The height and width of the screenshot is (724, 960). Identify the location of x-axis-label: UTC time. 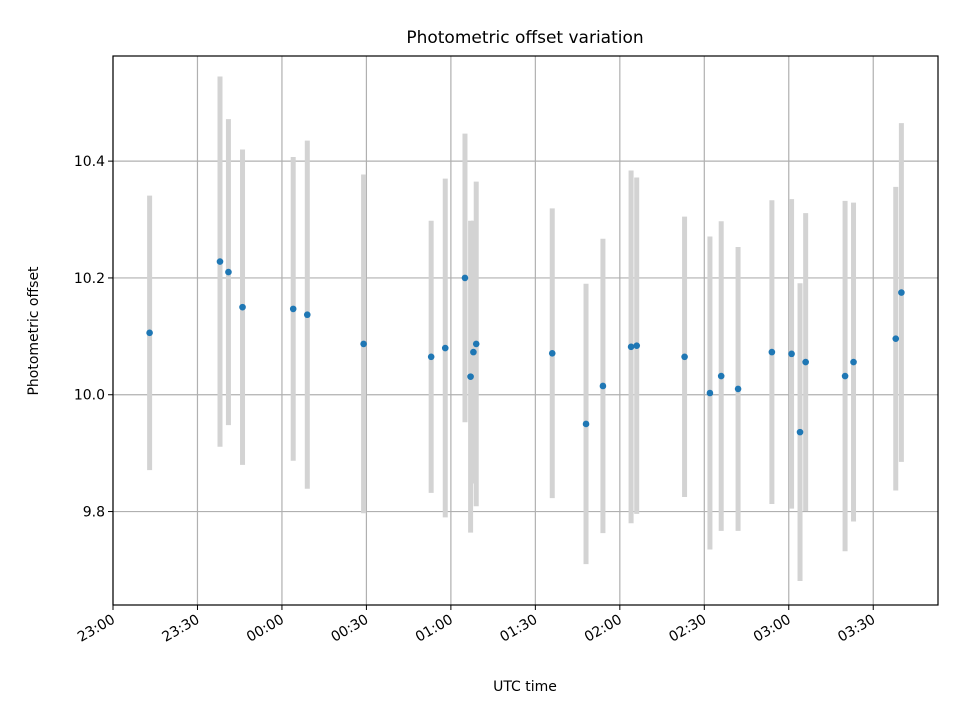
(525, 687).